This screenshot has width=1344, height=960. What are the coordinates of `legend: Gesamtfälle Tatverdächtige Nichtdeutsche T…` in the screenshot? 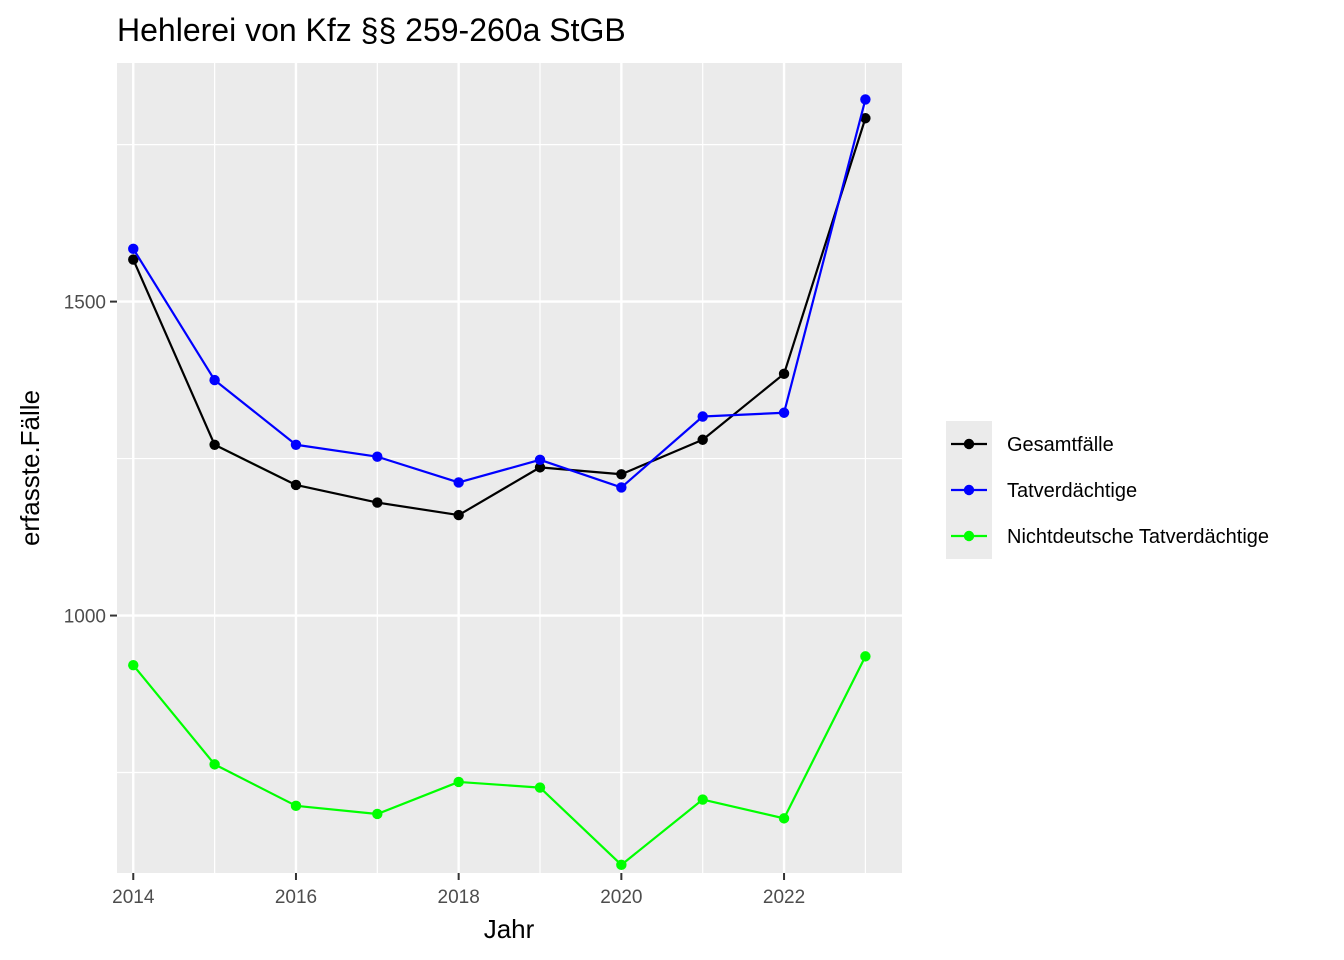 It's located at (1107, 490).